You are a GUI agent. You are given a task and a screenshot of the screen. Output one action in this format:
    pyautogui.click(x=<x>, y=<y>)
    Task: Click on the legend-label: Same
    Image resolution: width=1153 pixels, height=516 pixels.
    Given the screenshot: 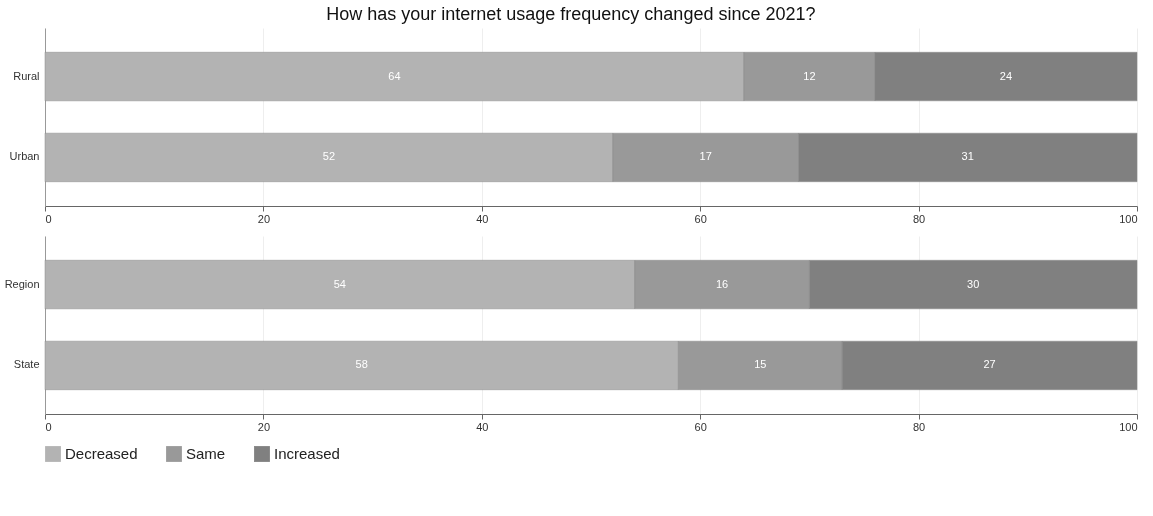 What is the action you would take?
    pyautogui.click(x=206, y=453)
    